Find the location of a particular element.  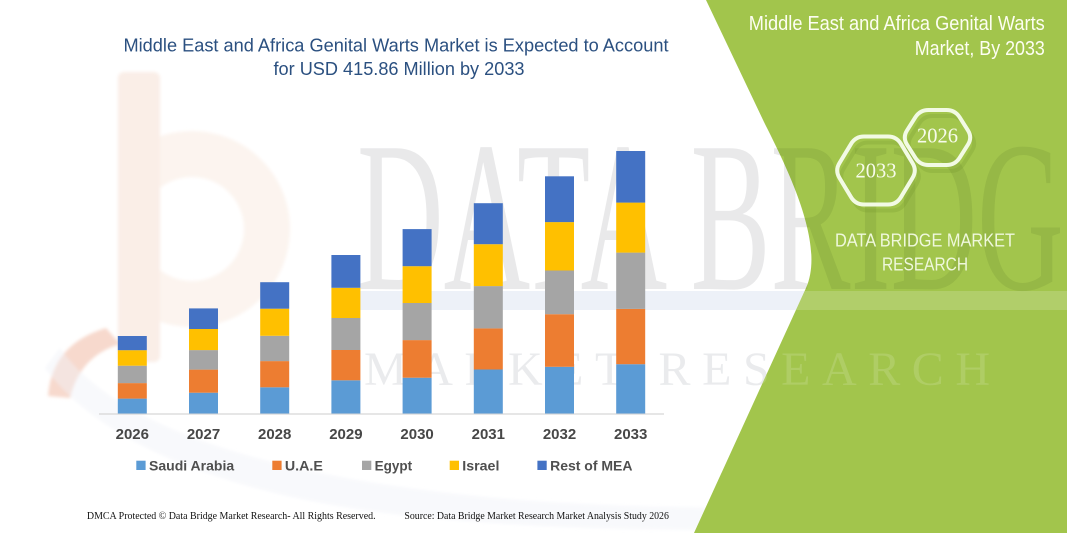

svg-text: 2032 is located at coordinates (559, 434).